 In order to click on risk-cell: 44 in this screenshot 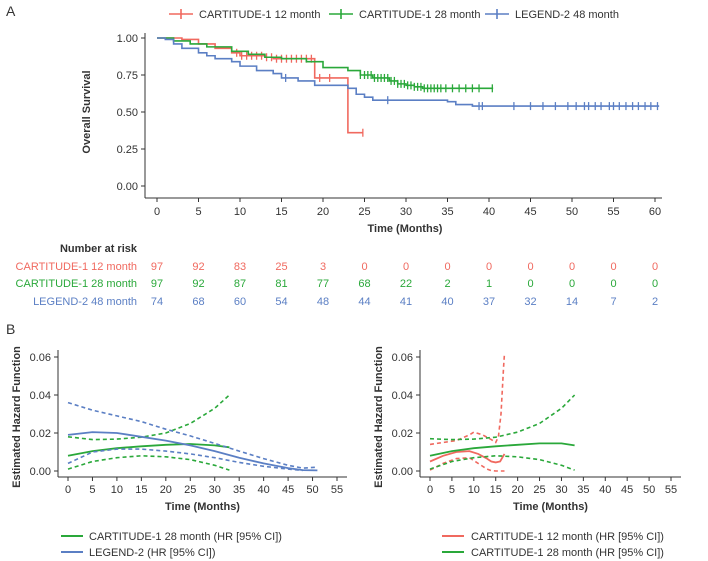, I will do `click(364, 302)`.